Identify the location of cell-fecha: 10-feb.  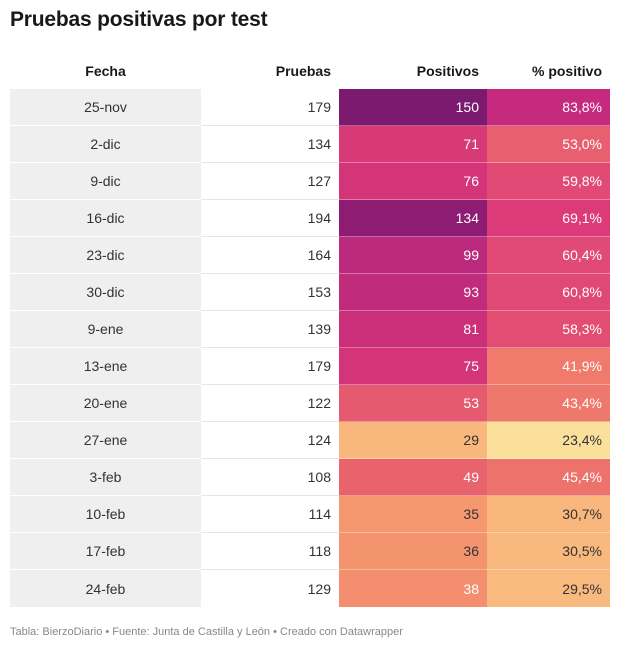
(105, 514).